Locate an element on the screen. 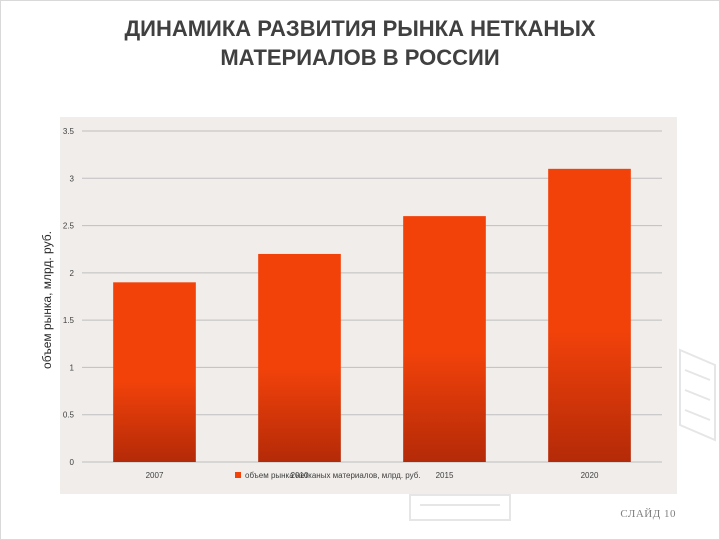 This screenshot has height=540, width=720. slide-number: СЛАЙД 10 is located at coordinates (648, 514).